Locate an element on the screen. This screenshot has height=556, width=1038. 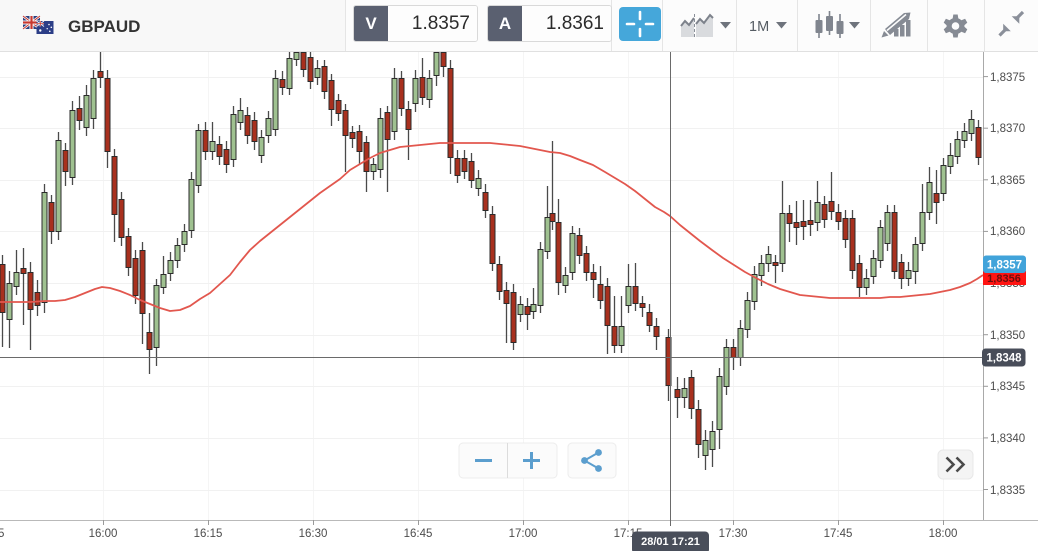
svg-text: 1M is located at coordinates (759, 27).